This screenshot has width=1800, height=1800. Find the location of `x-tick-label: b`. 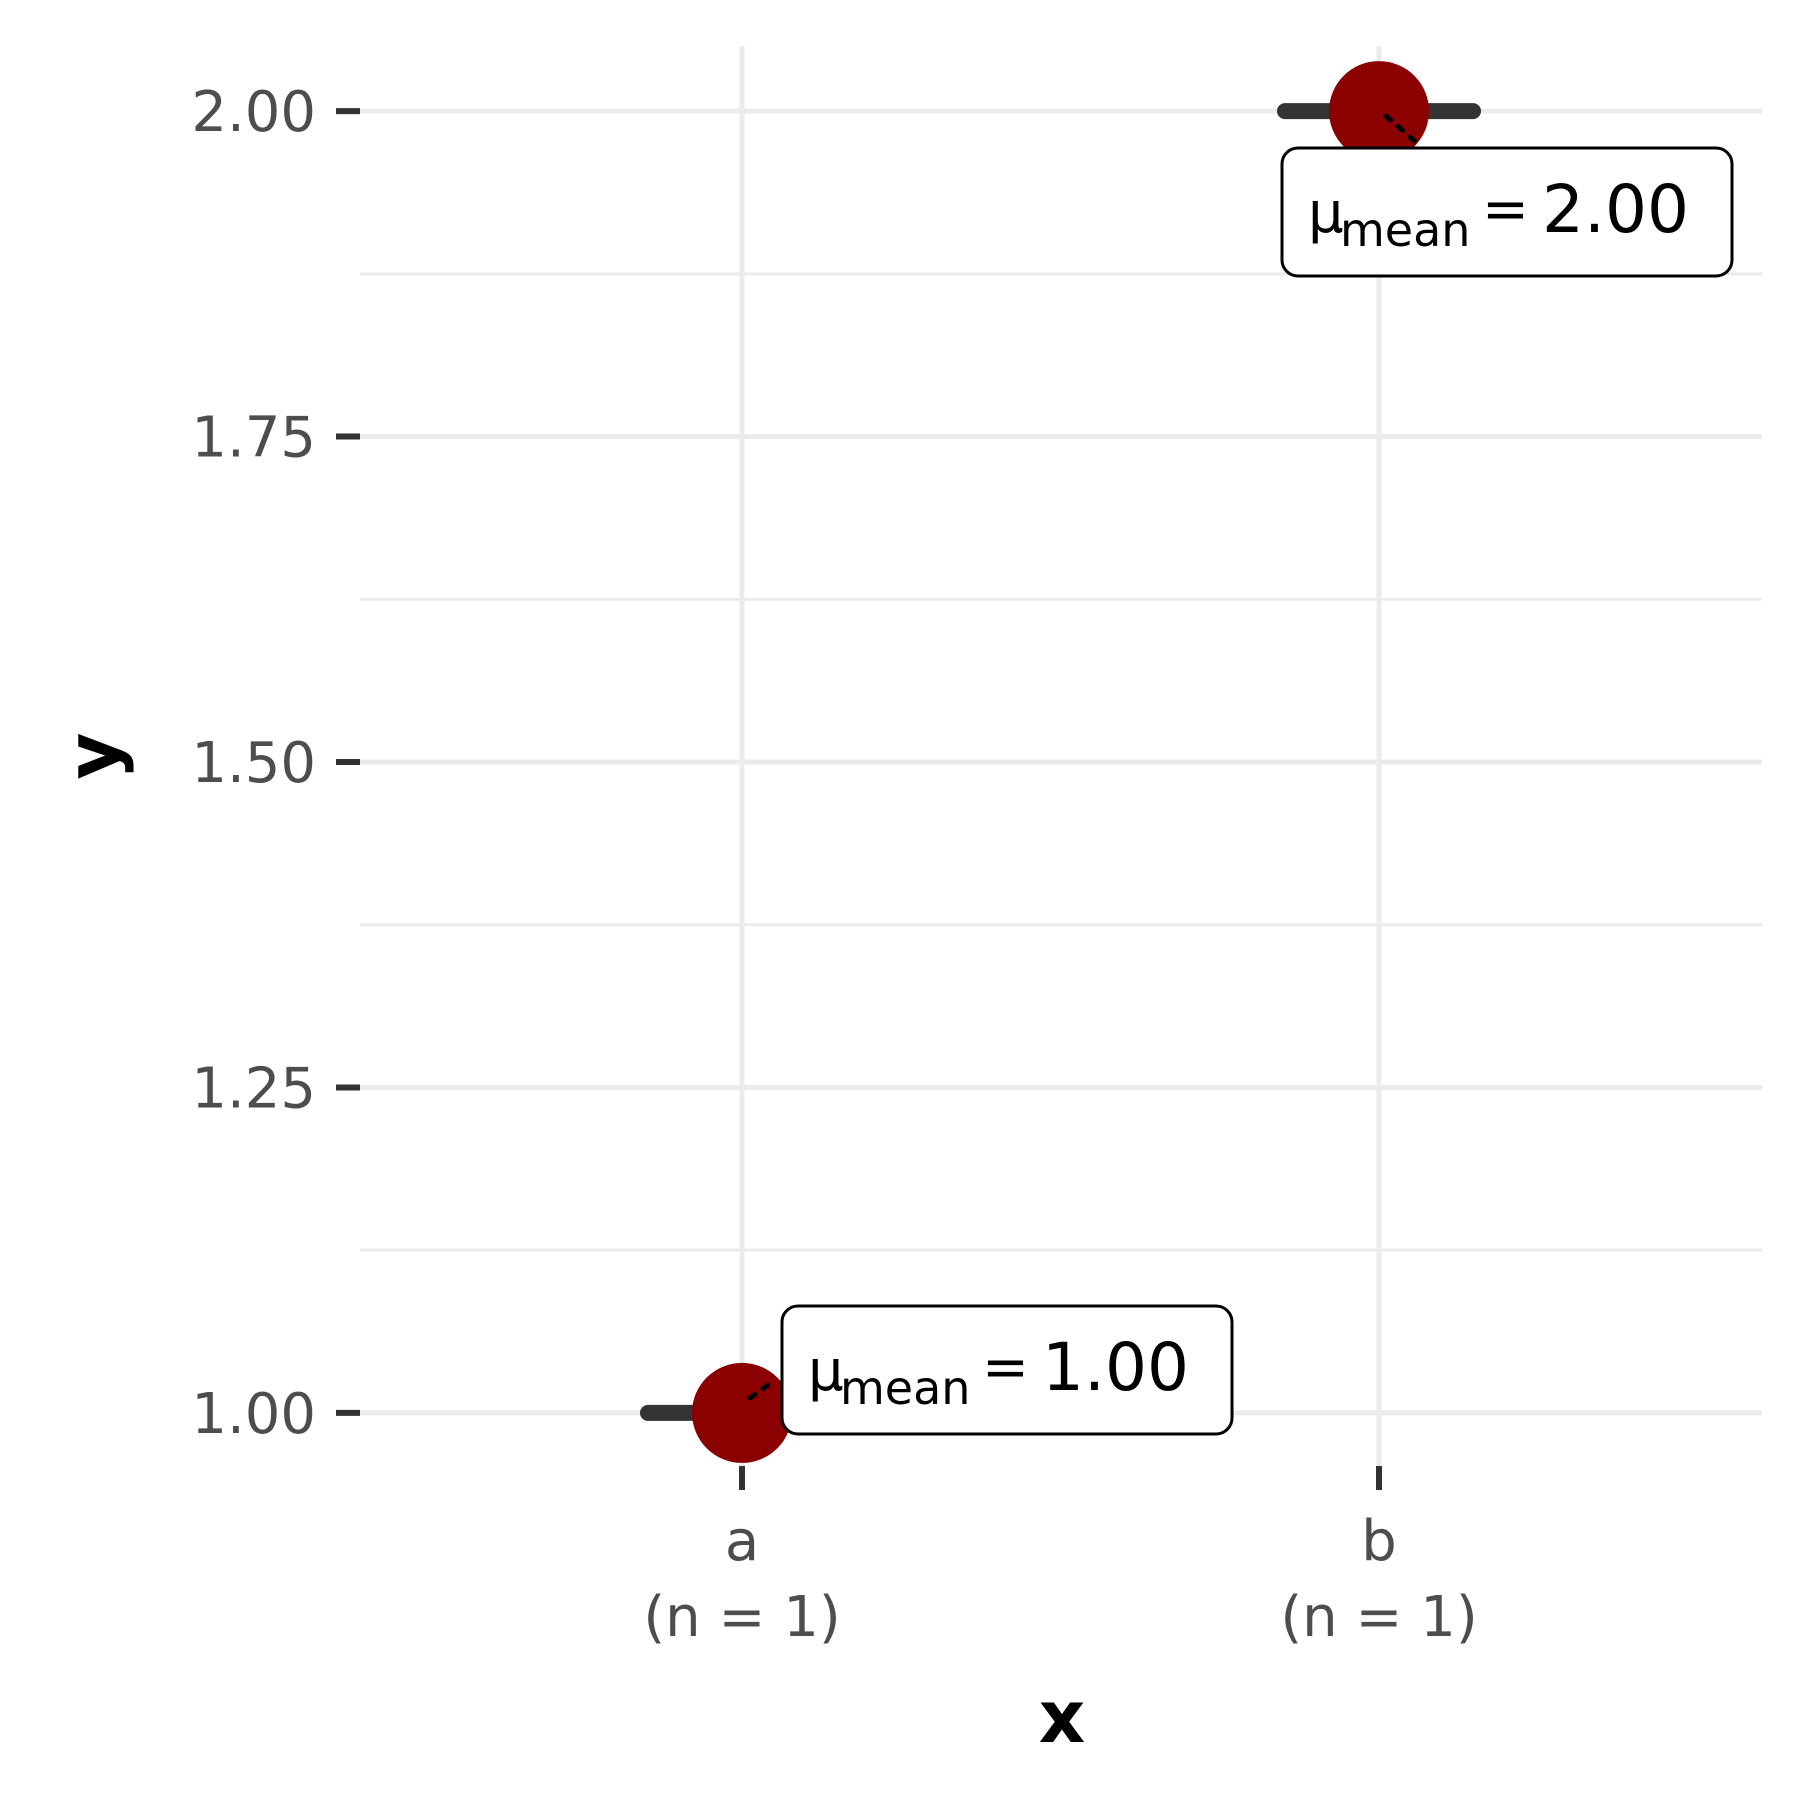

x-tick-label: b is located at coordinates (1379, 1541).